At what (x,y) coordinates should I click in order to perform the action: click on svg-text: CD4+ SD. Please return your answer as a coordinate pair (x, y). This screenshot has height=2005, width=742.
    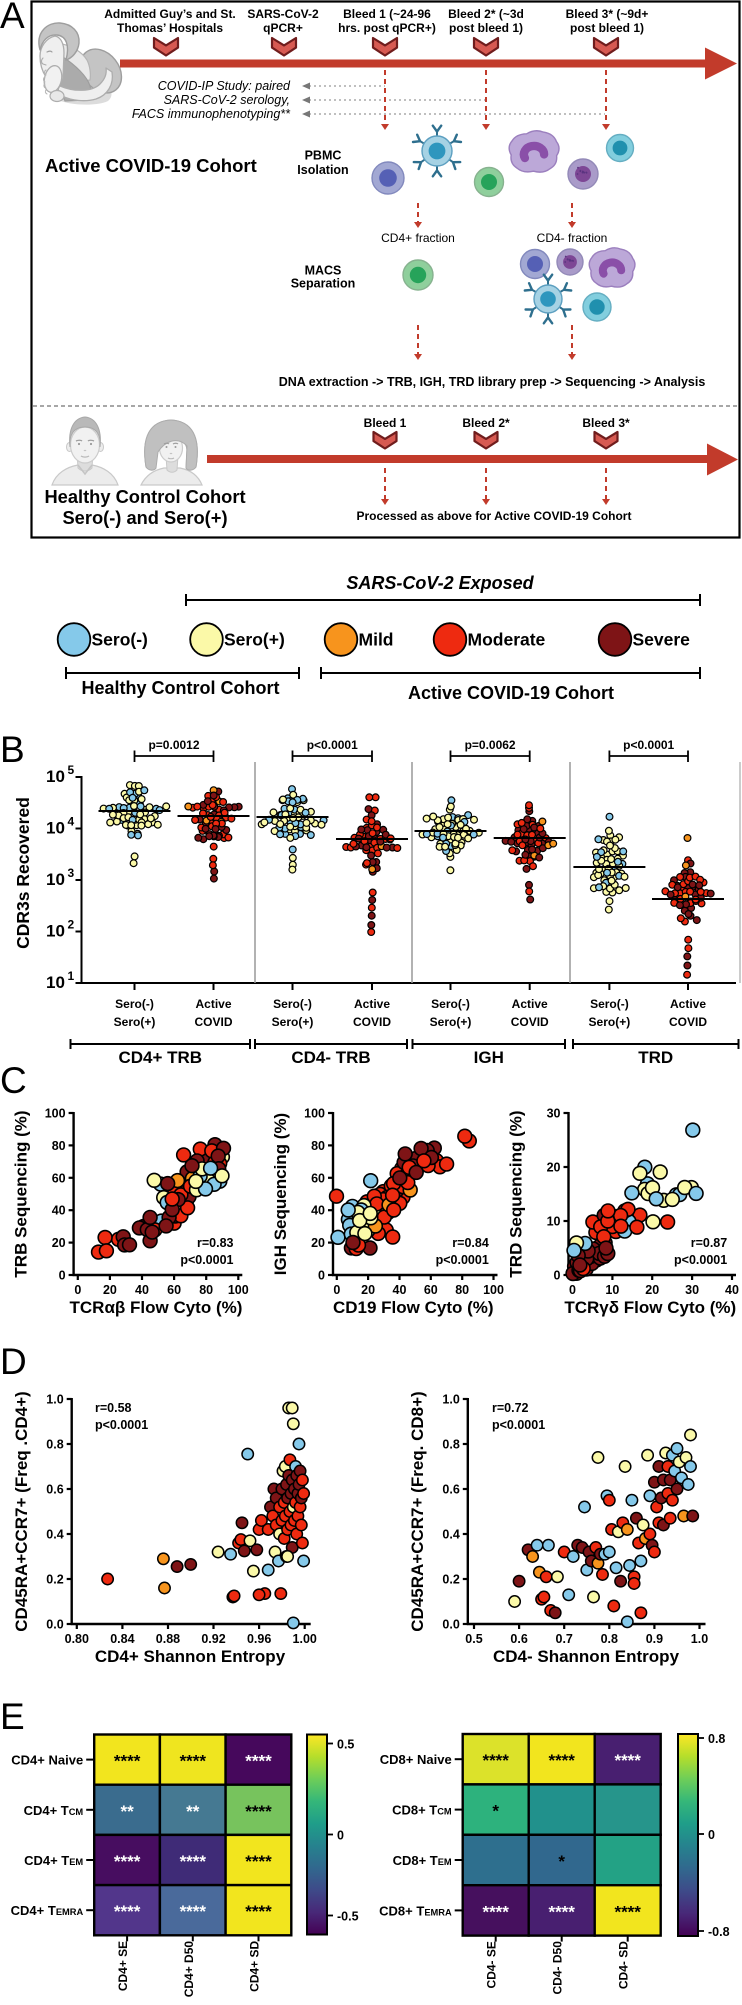
    Looking at the image, I should click on (255, 1965).